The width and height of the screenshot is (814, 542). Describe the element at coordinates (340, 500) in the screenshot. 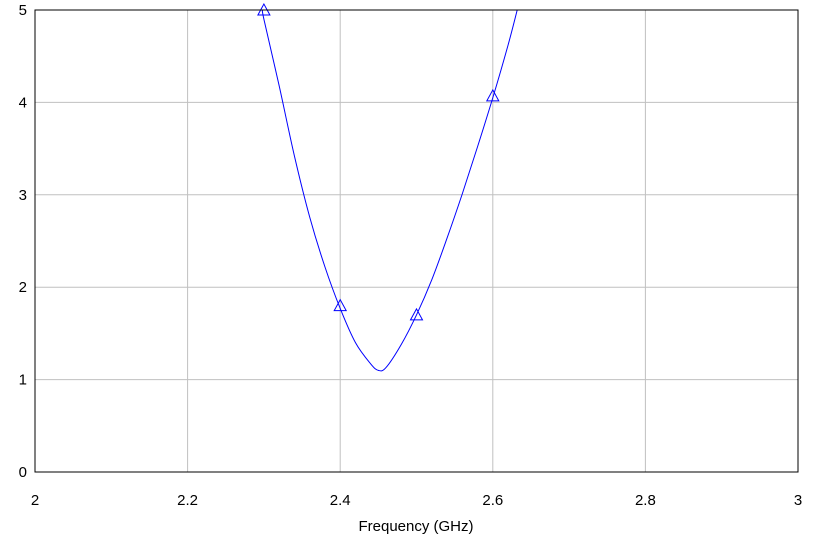

I see `x-tick-label: 2.4` at that location.